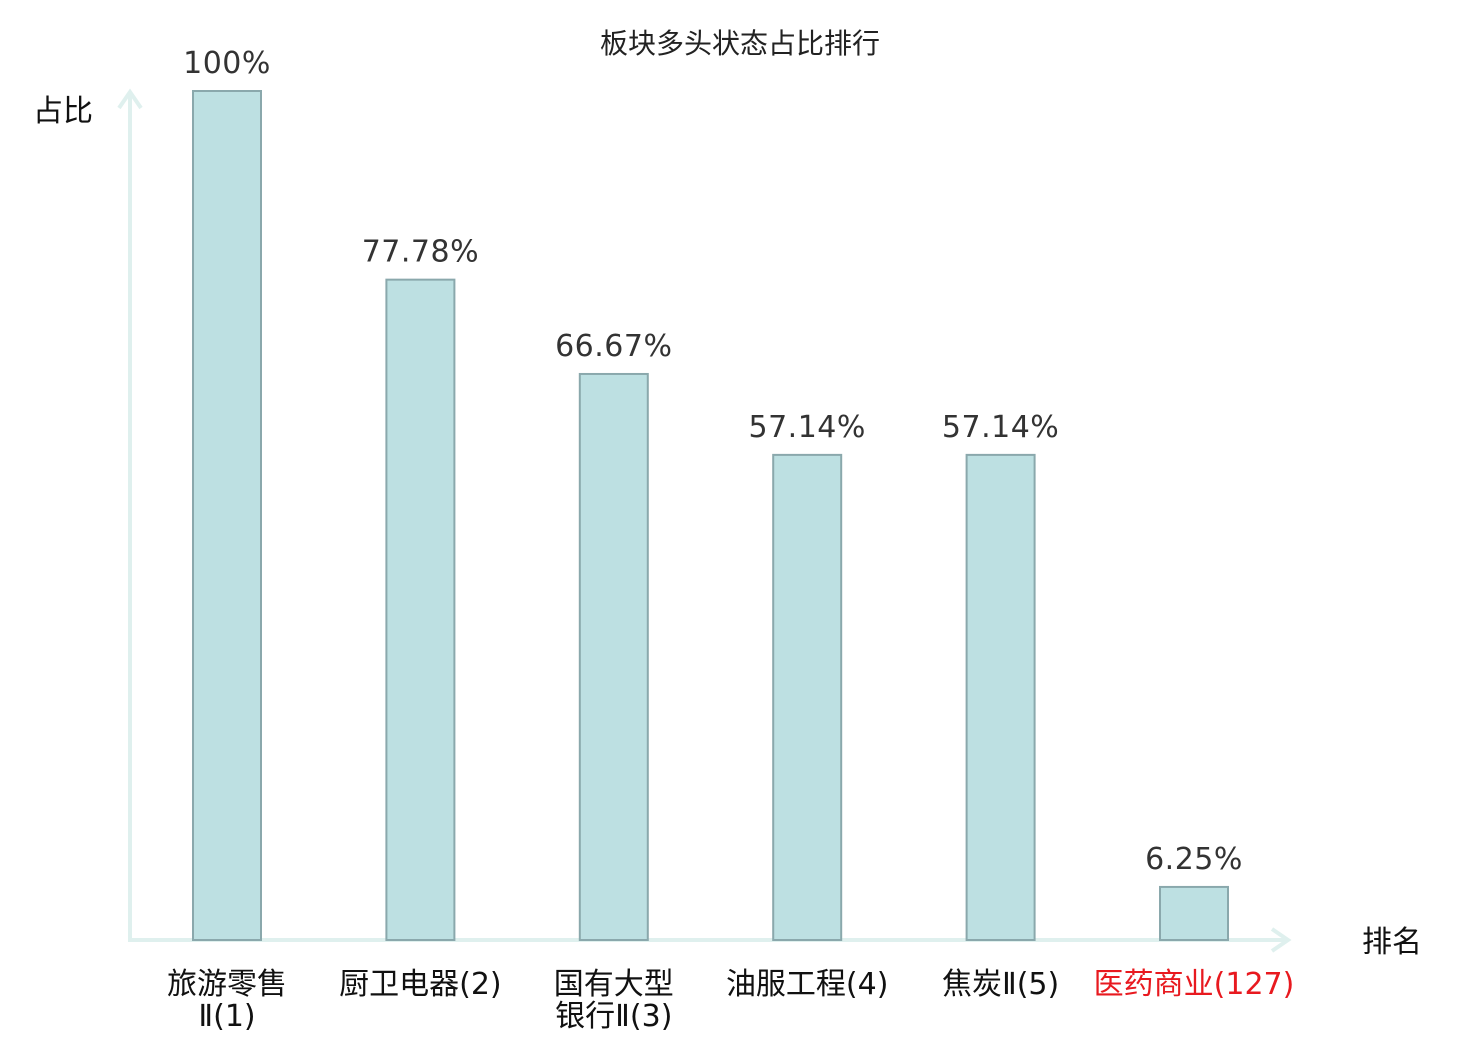 This screenshot has width=1480, height=1040. What do you see at coordinates (1281, 940) in the screenshot?
I see `x-axis-arrow-icon` at bounding box center [1281, 940].